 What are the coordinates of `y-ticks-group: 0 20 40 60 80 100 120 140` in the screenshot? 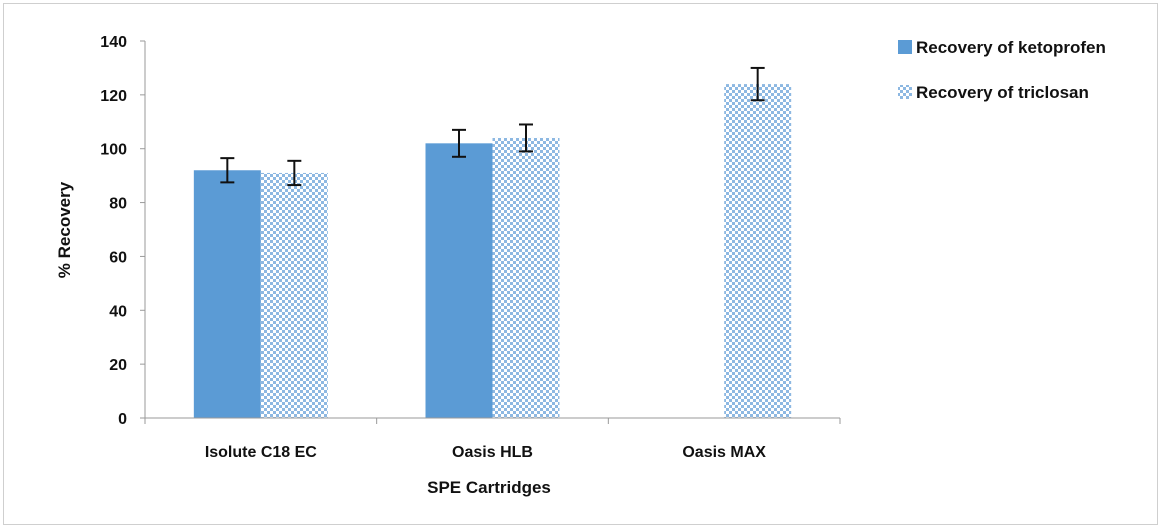 It's located at (122, 231).